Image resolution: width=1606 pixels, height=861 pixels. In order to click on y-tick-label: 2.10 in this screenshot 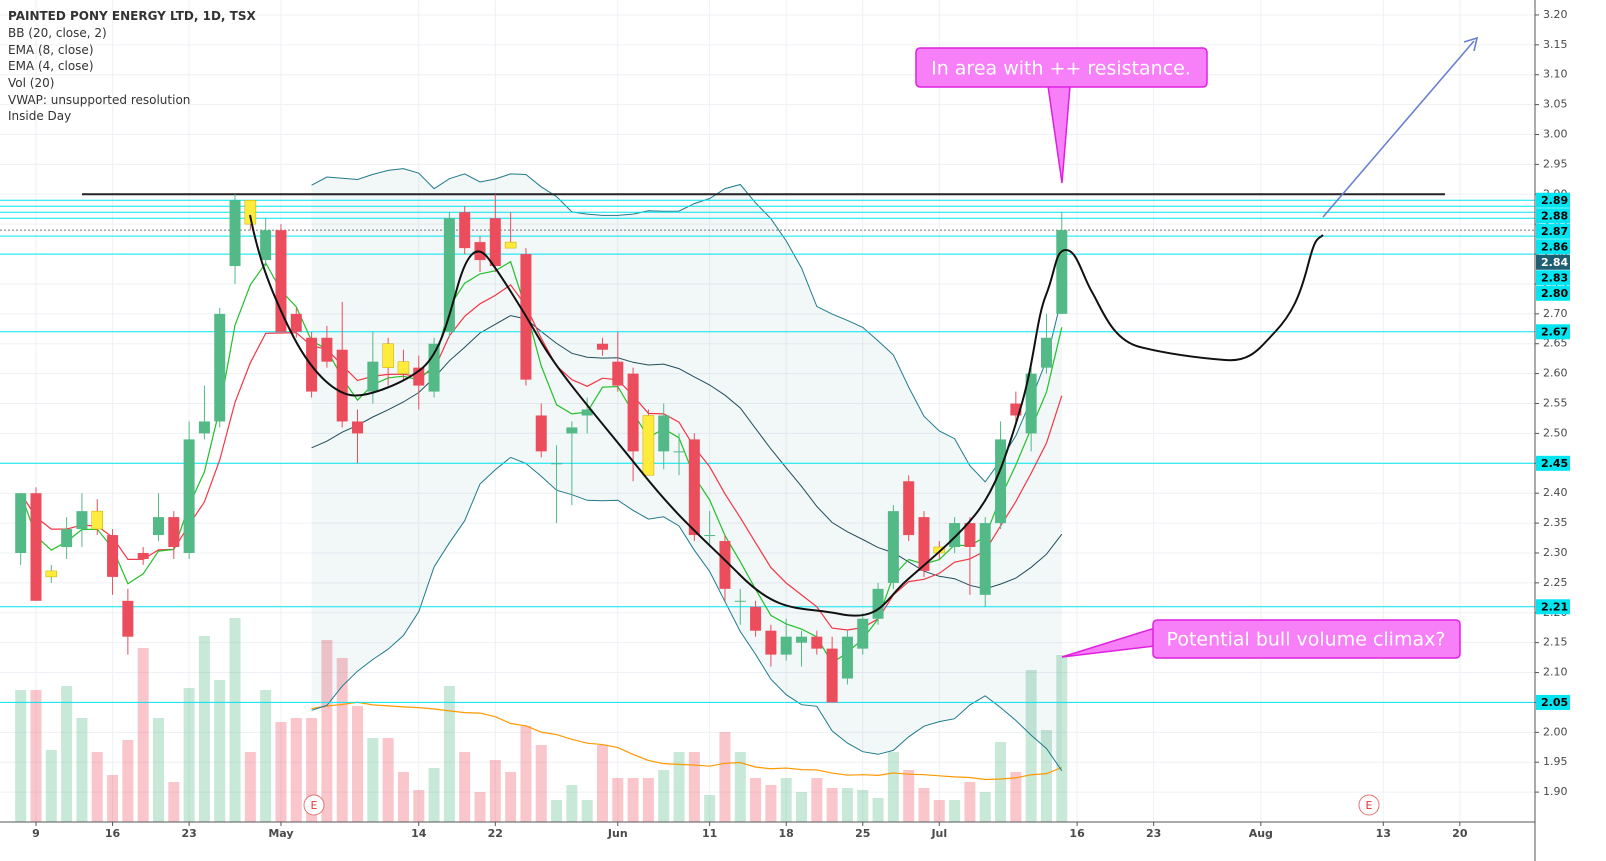, I will do `click(1555, 672)`.